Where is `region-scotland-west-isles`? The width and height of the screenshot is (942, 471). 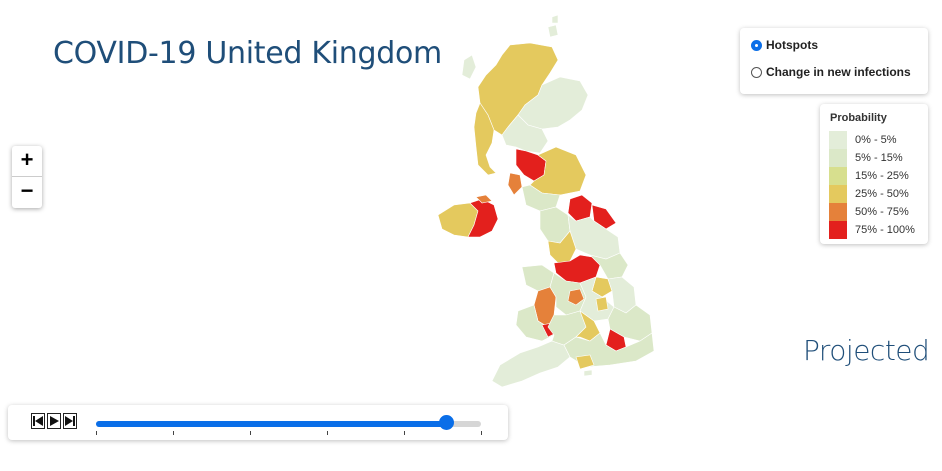 region-scotland-west-isles is located at coordinates (469, 67).